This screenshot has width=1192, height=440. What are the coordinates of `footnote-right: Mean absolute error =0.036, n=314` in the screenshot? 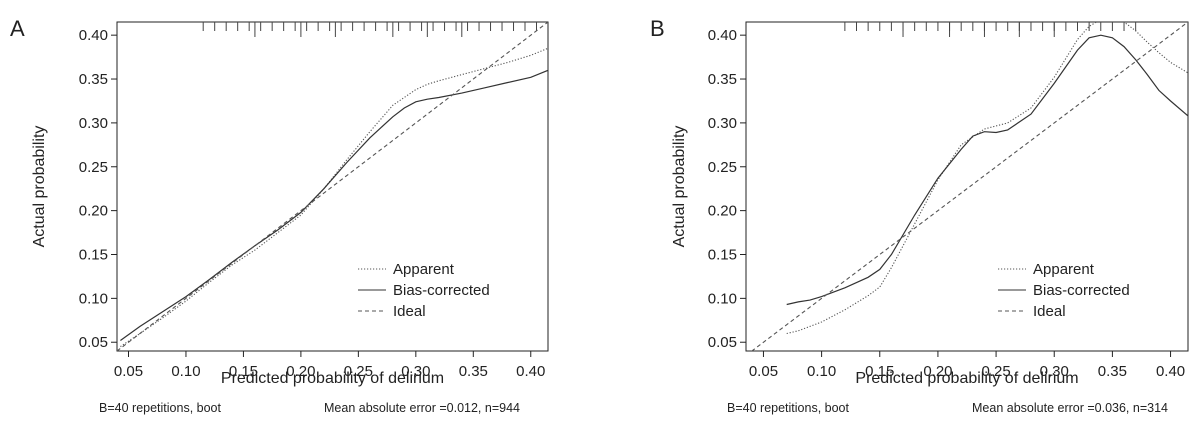 It's located at (1070, 408).